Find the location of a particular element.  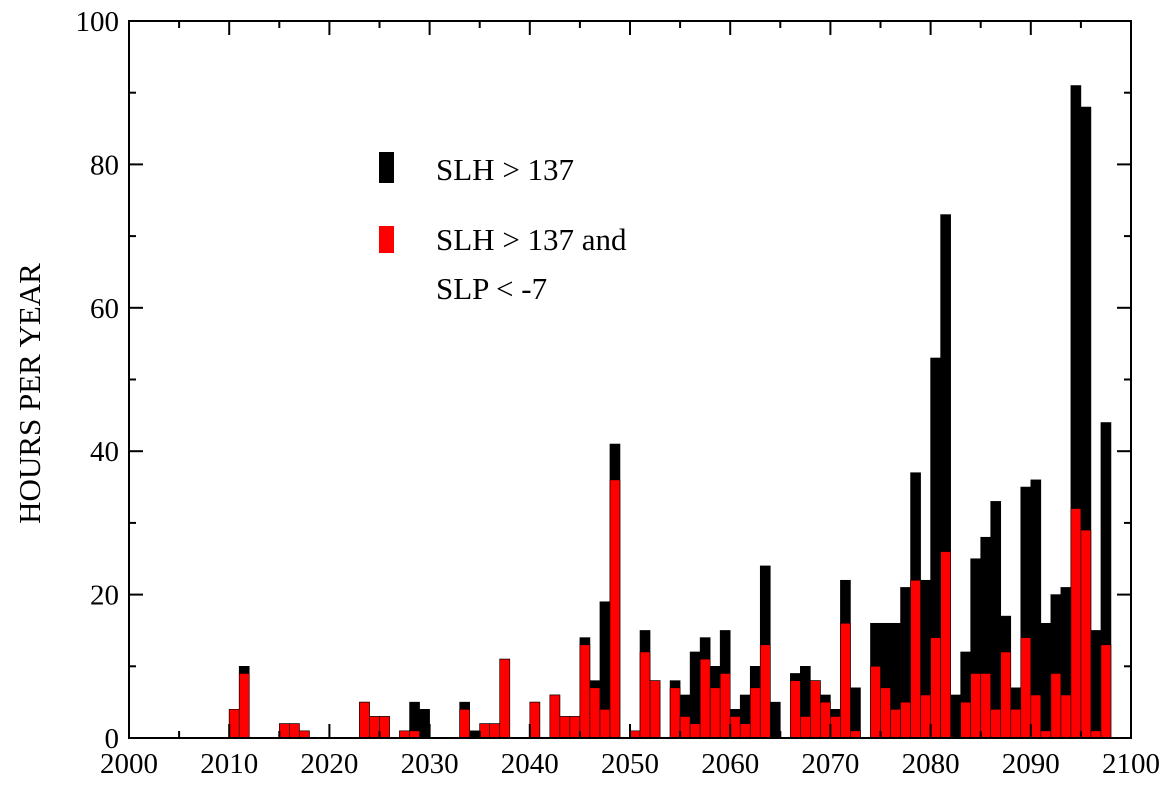

bar-slh-137-slp-2055 is located at coordinates (675, 713).